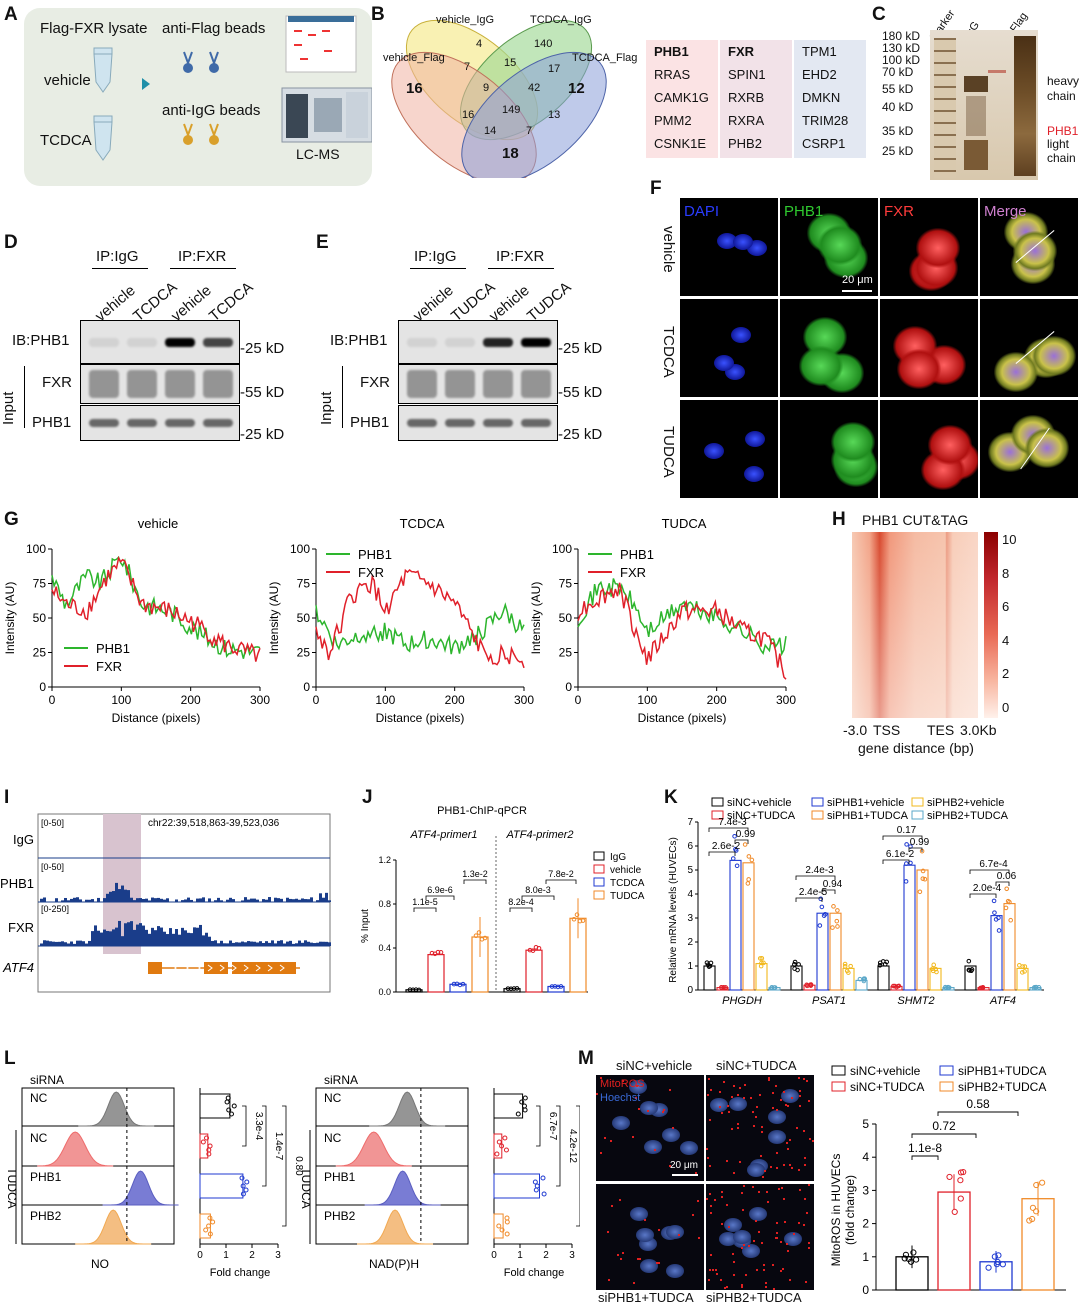 The width and height of the screenshot is (1080, 1305). Describe the element at coordinates (829, 1001) in the screenshot. I see `gene-label: PSAT1` at that location.